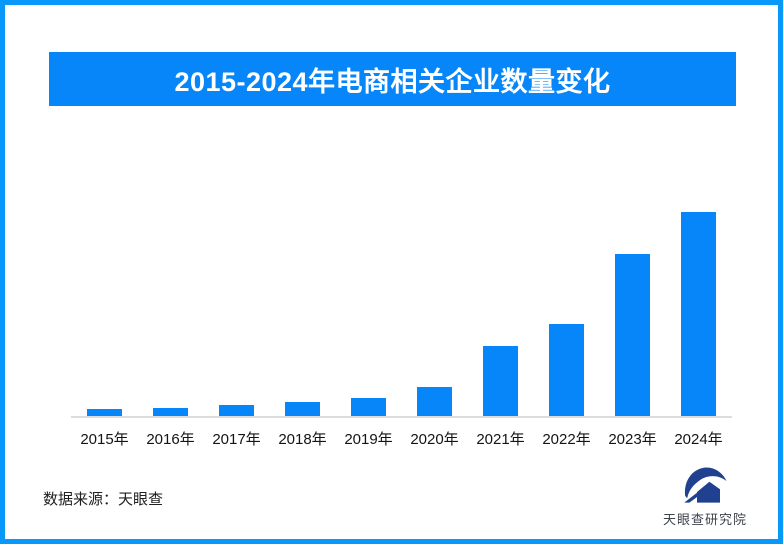 The height and width of the screenshot is (544, 783). Describe the element at coordinates (705, 485) in the screenshot. I see `tianyancha-eye-logo-icon` at that location.